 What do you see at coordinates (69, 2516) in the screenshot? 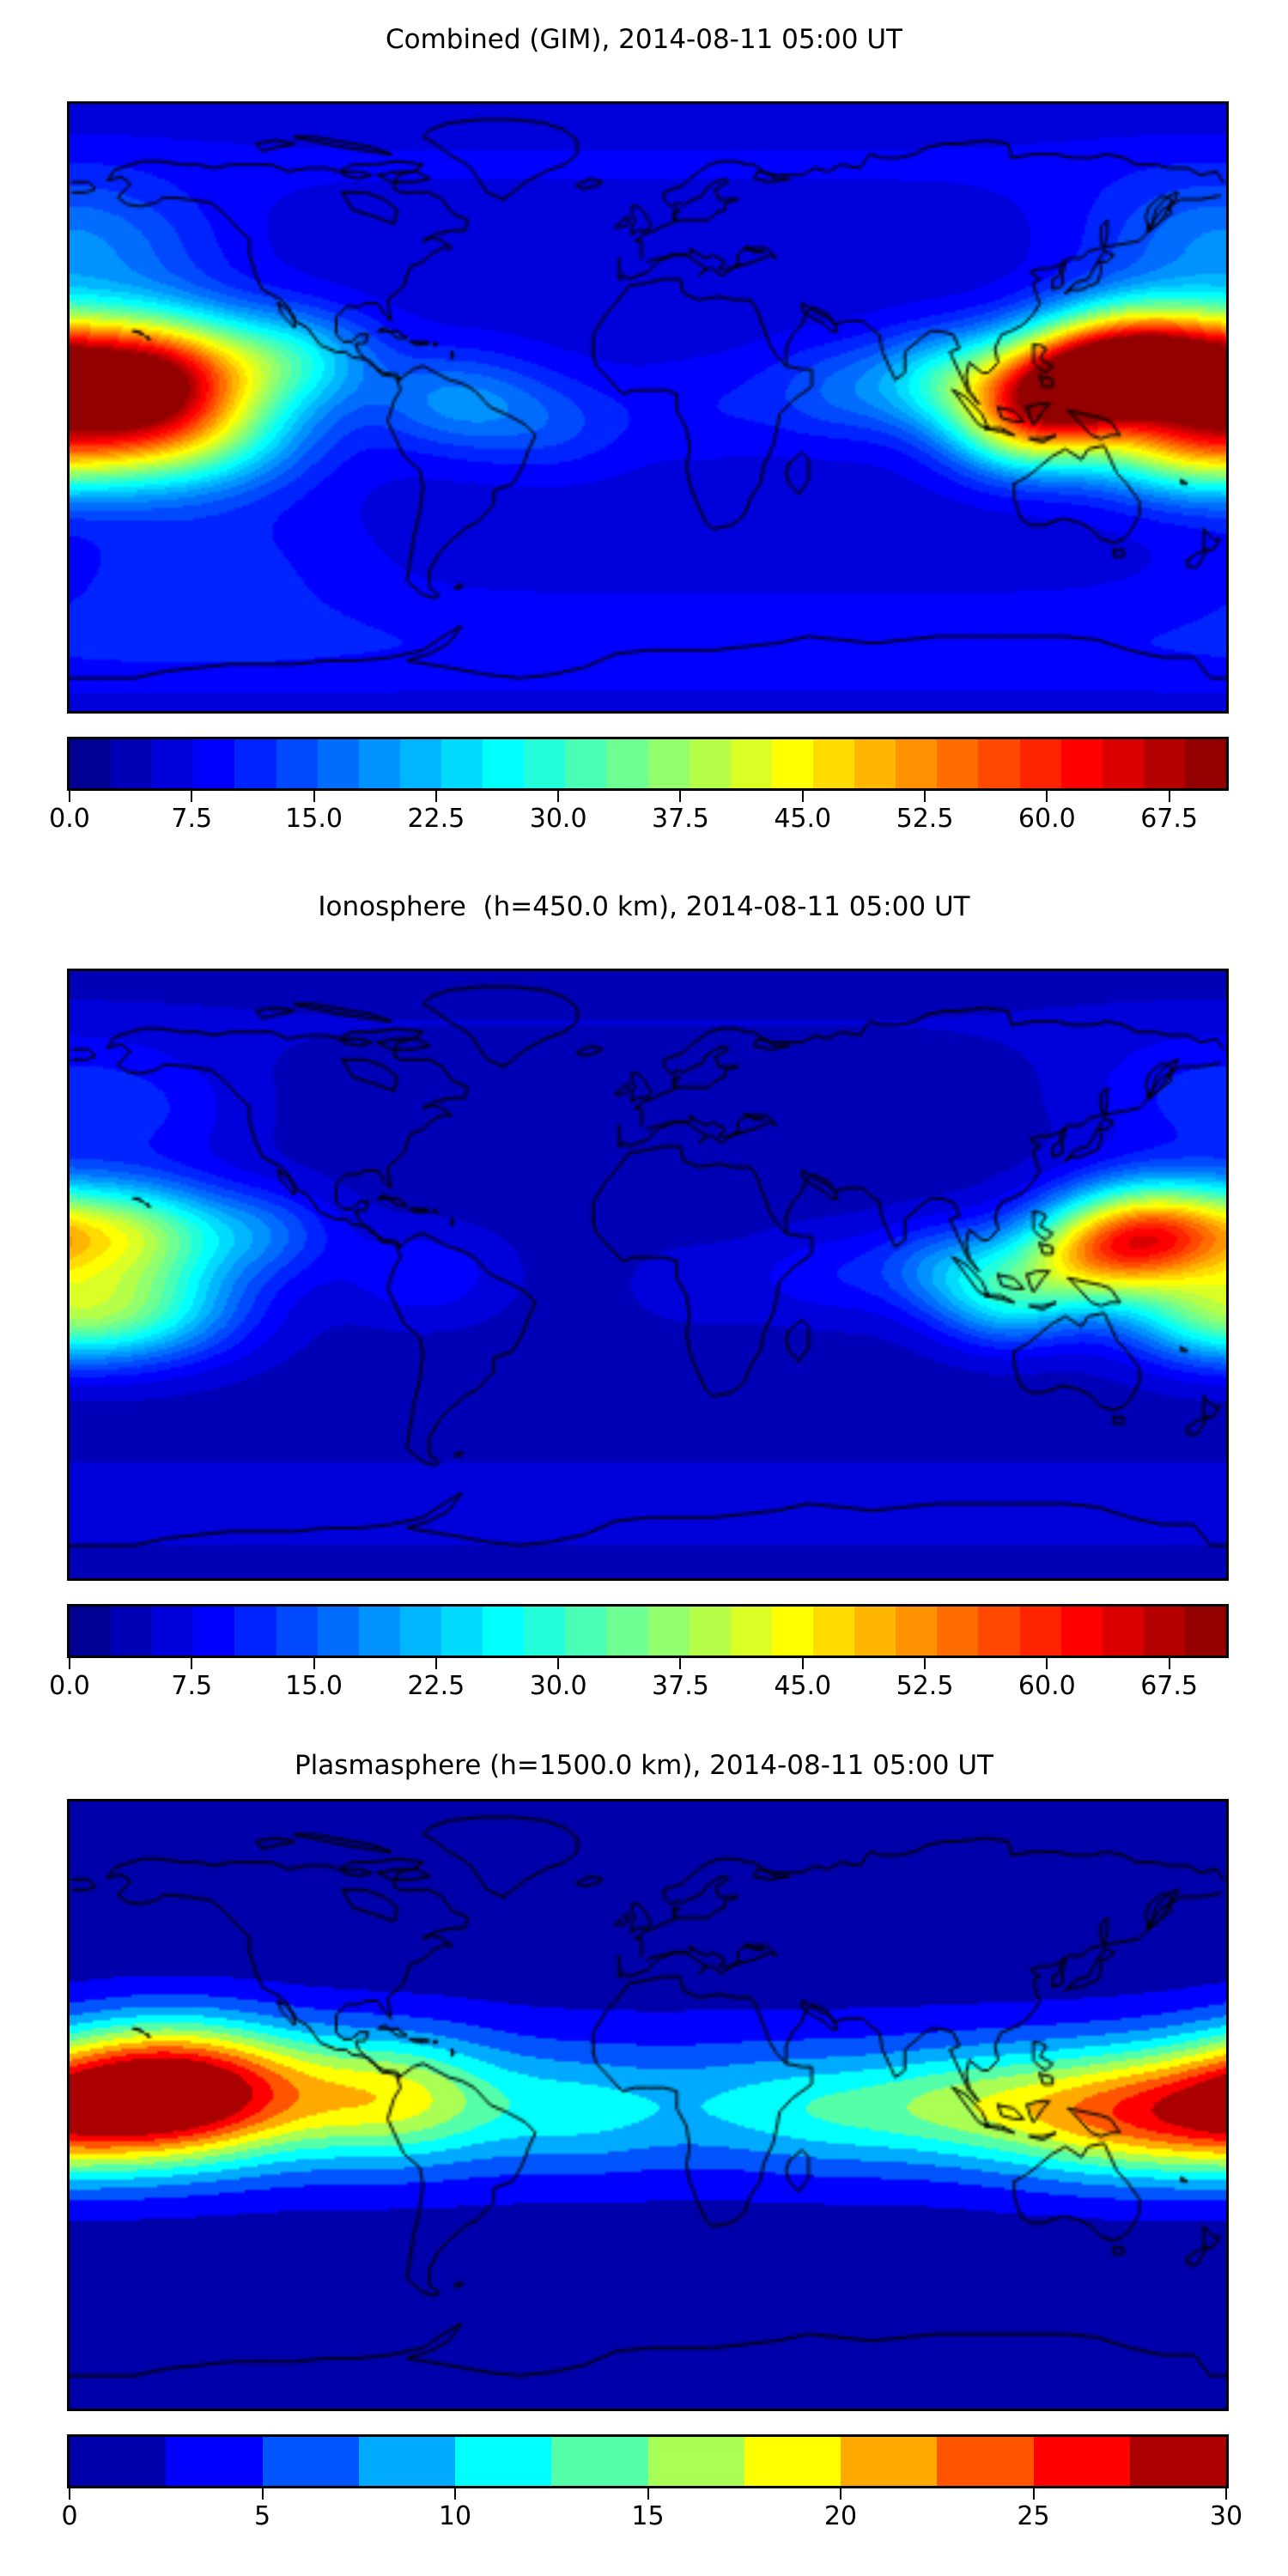
I see `colorbar-tick-label: 0` at bounding box center [69, 2516].